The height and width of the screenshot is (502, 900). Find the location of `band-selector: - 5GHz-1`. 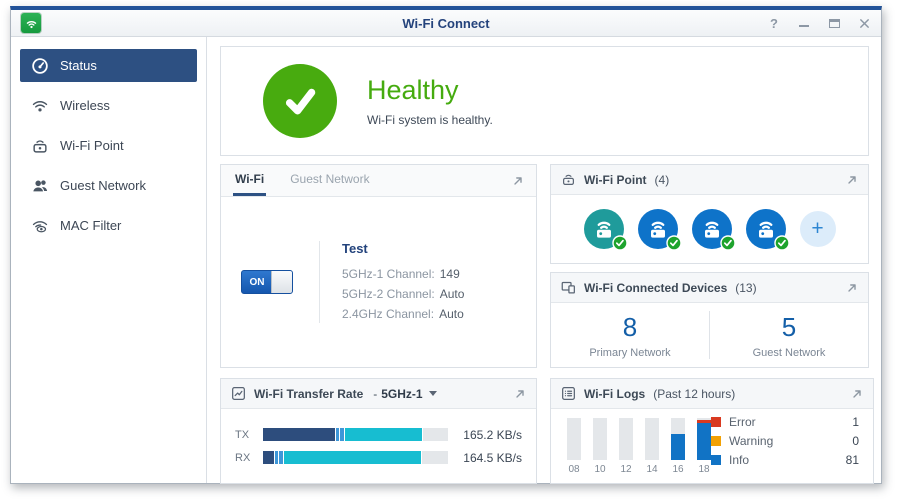

band-selector: - 5GHz-1 is located at coordinates (405, 393).